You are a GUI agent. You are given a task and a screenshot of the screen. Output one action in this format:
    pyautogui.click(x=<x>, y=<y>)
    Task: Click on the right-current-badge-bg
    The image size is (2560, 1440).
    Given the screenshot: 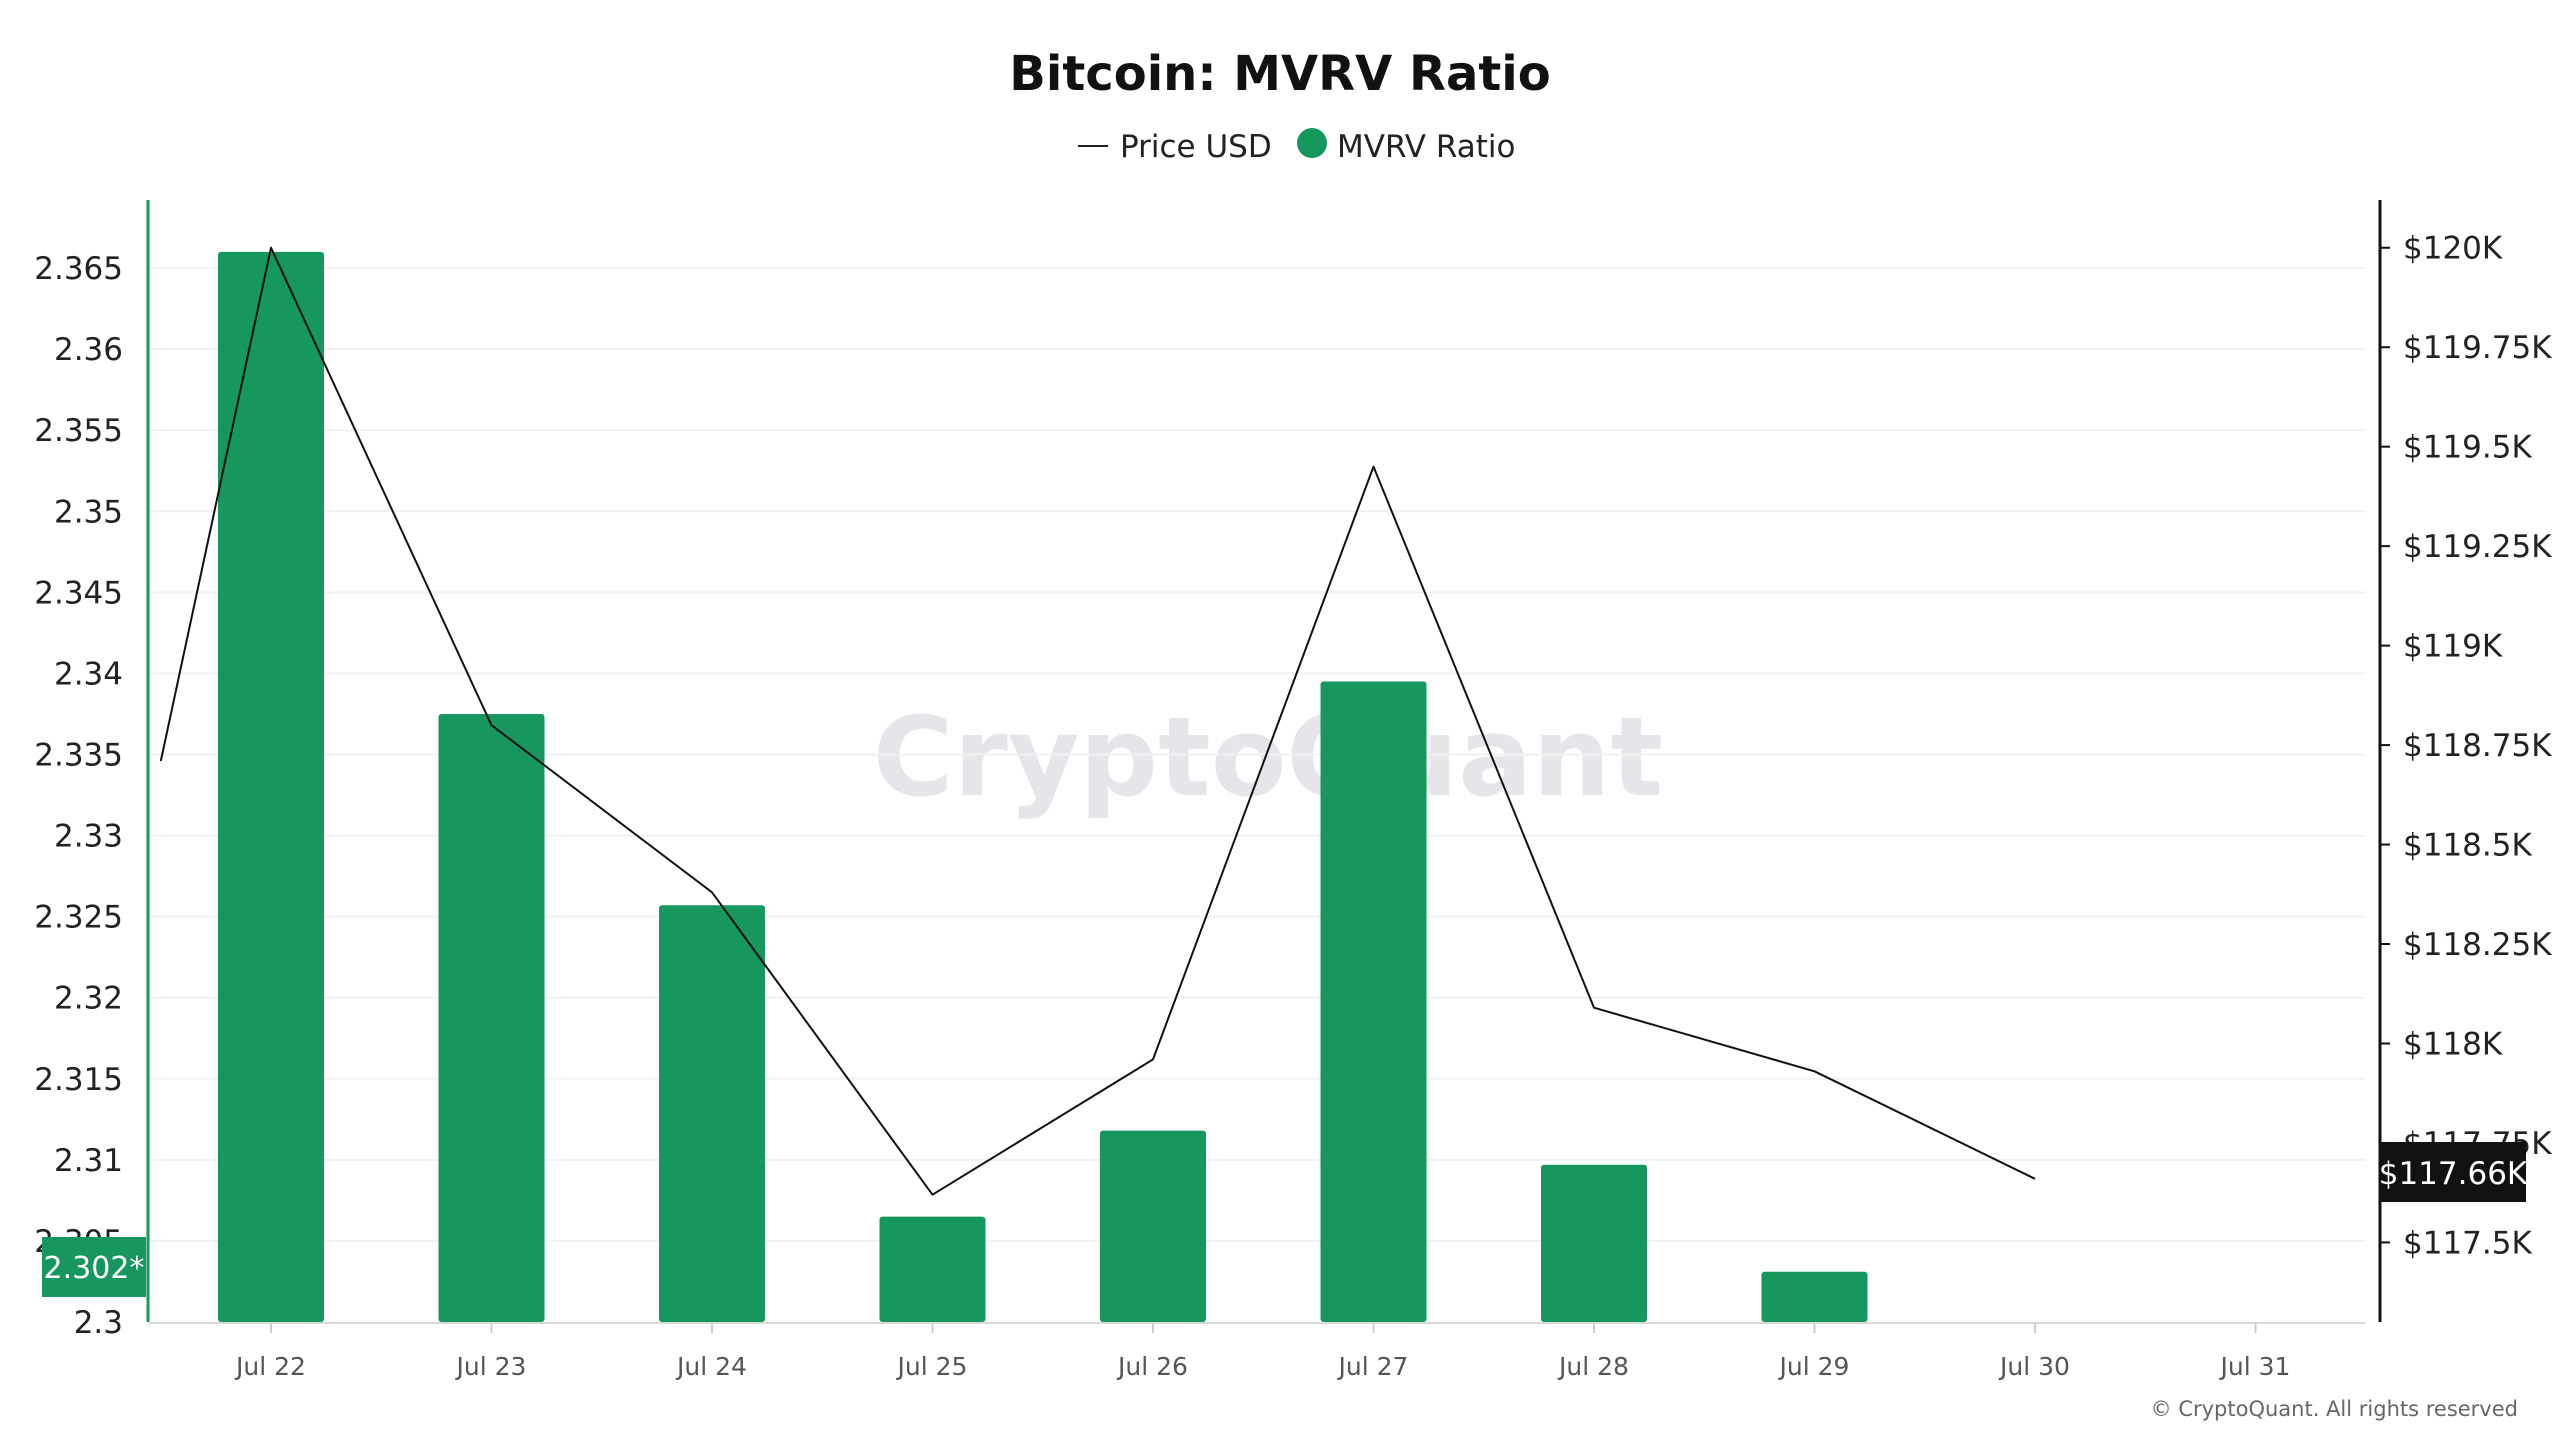 What is the action you would take?
    pyautogui.click(x=2453, y=1172)
    